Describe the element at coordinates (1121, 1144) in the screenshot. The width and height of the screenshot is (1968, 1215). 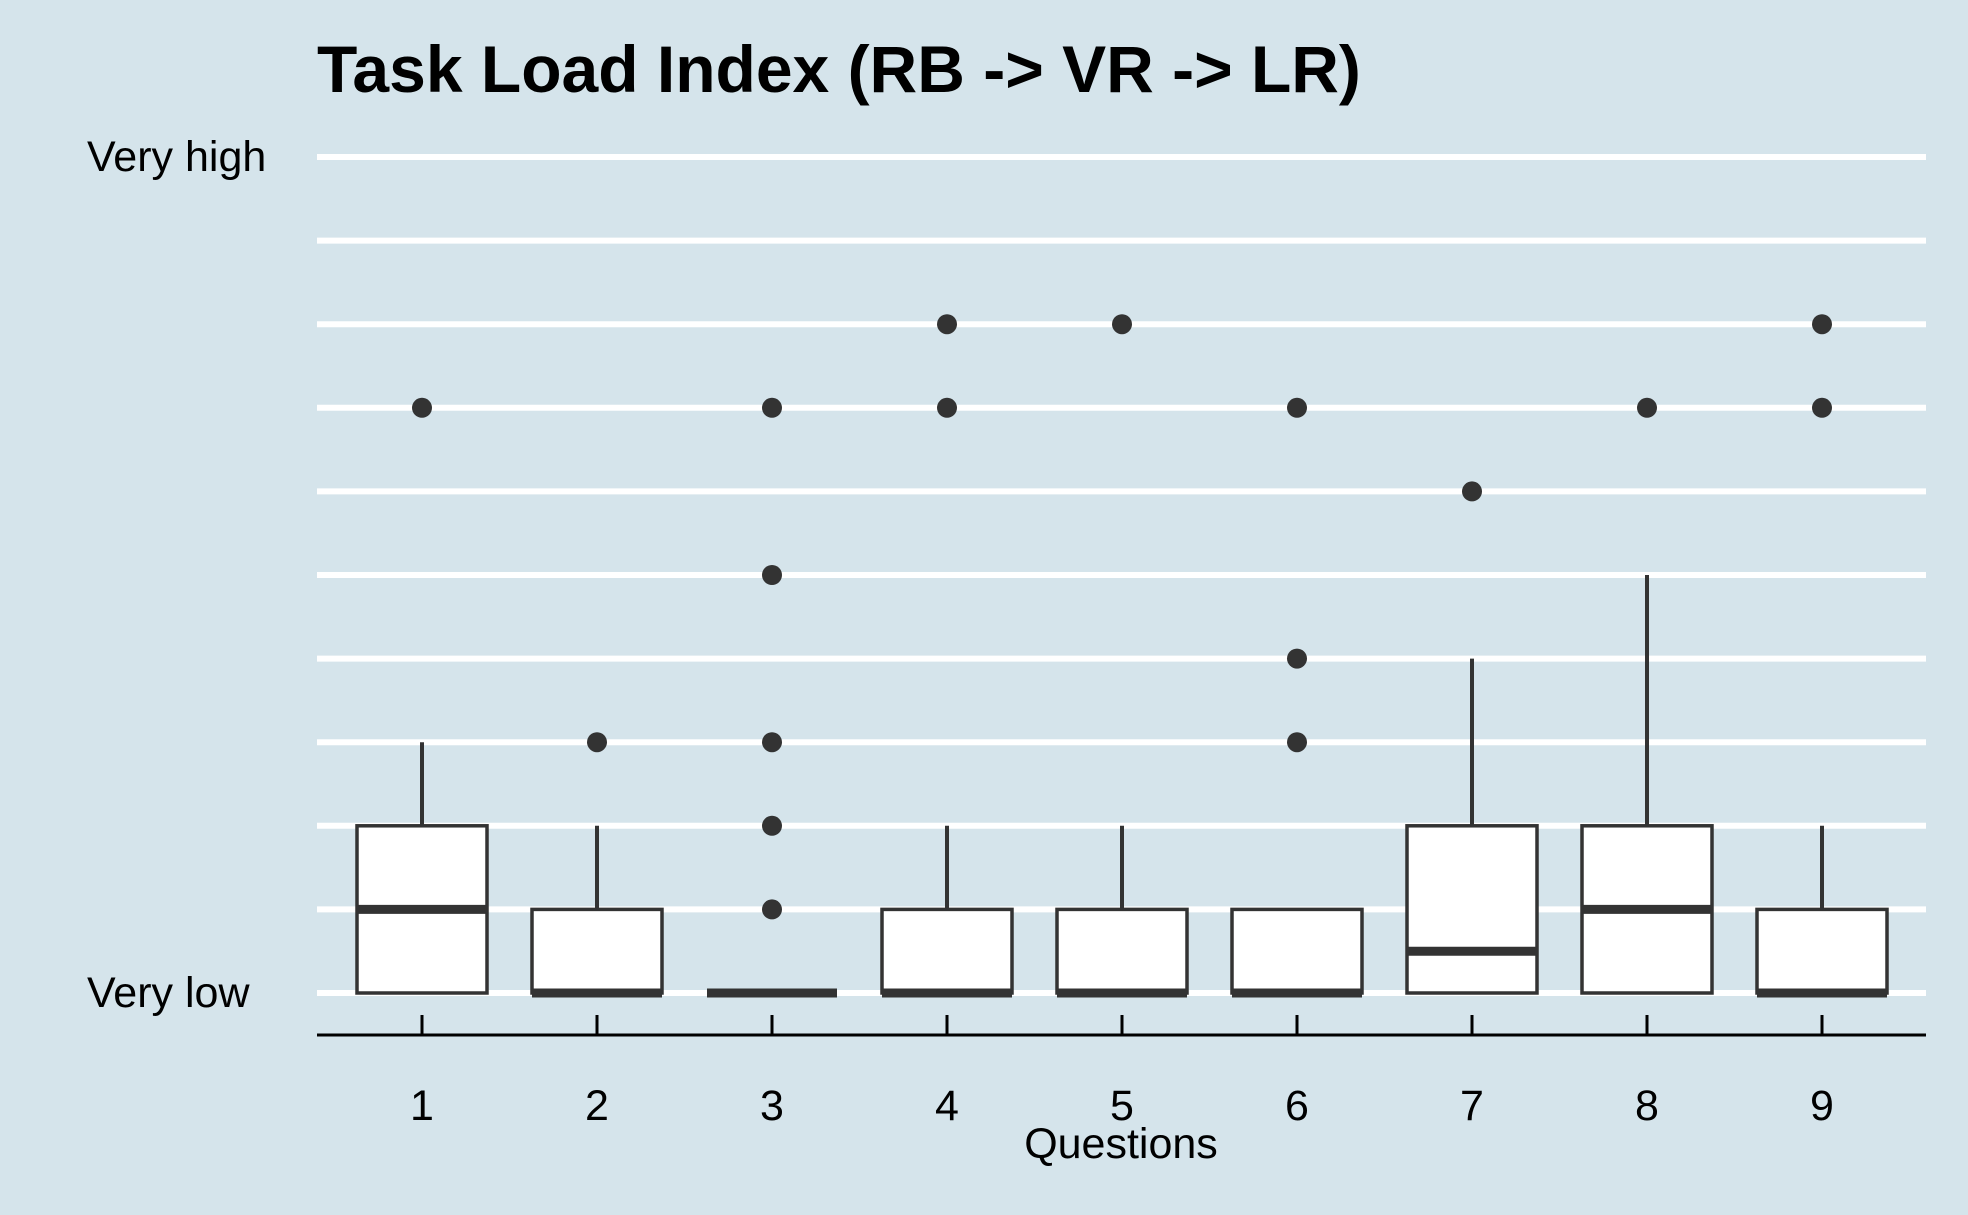
I see `x-axis-label: Questions` at that location.